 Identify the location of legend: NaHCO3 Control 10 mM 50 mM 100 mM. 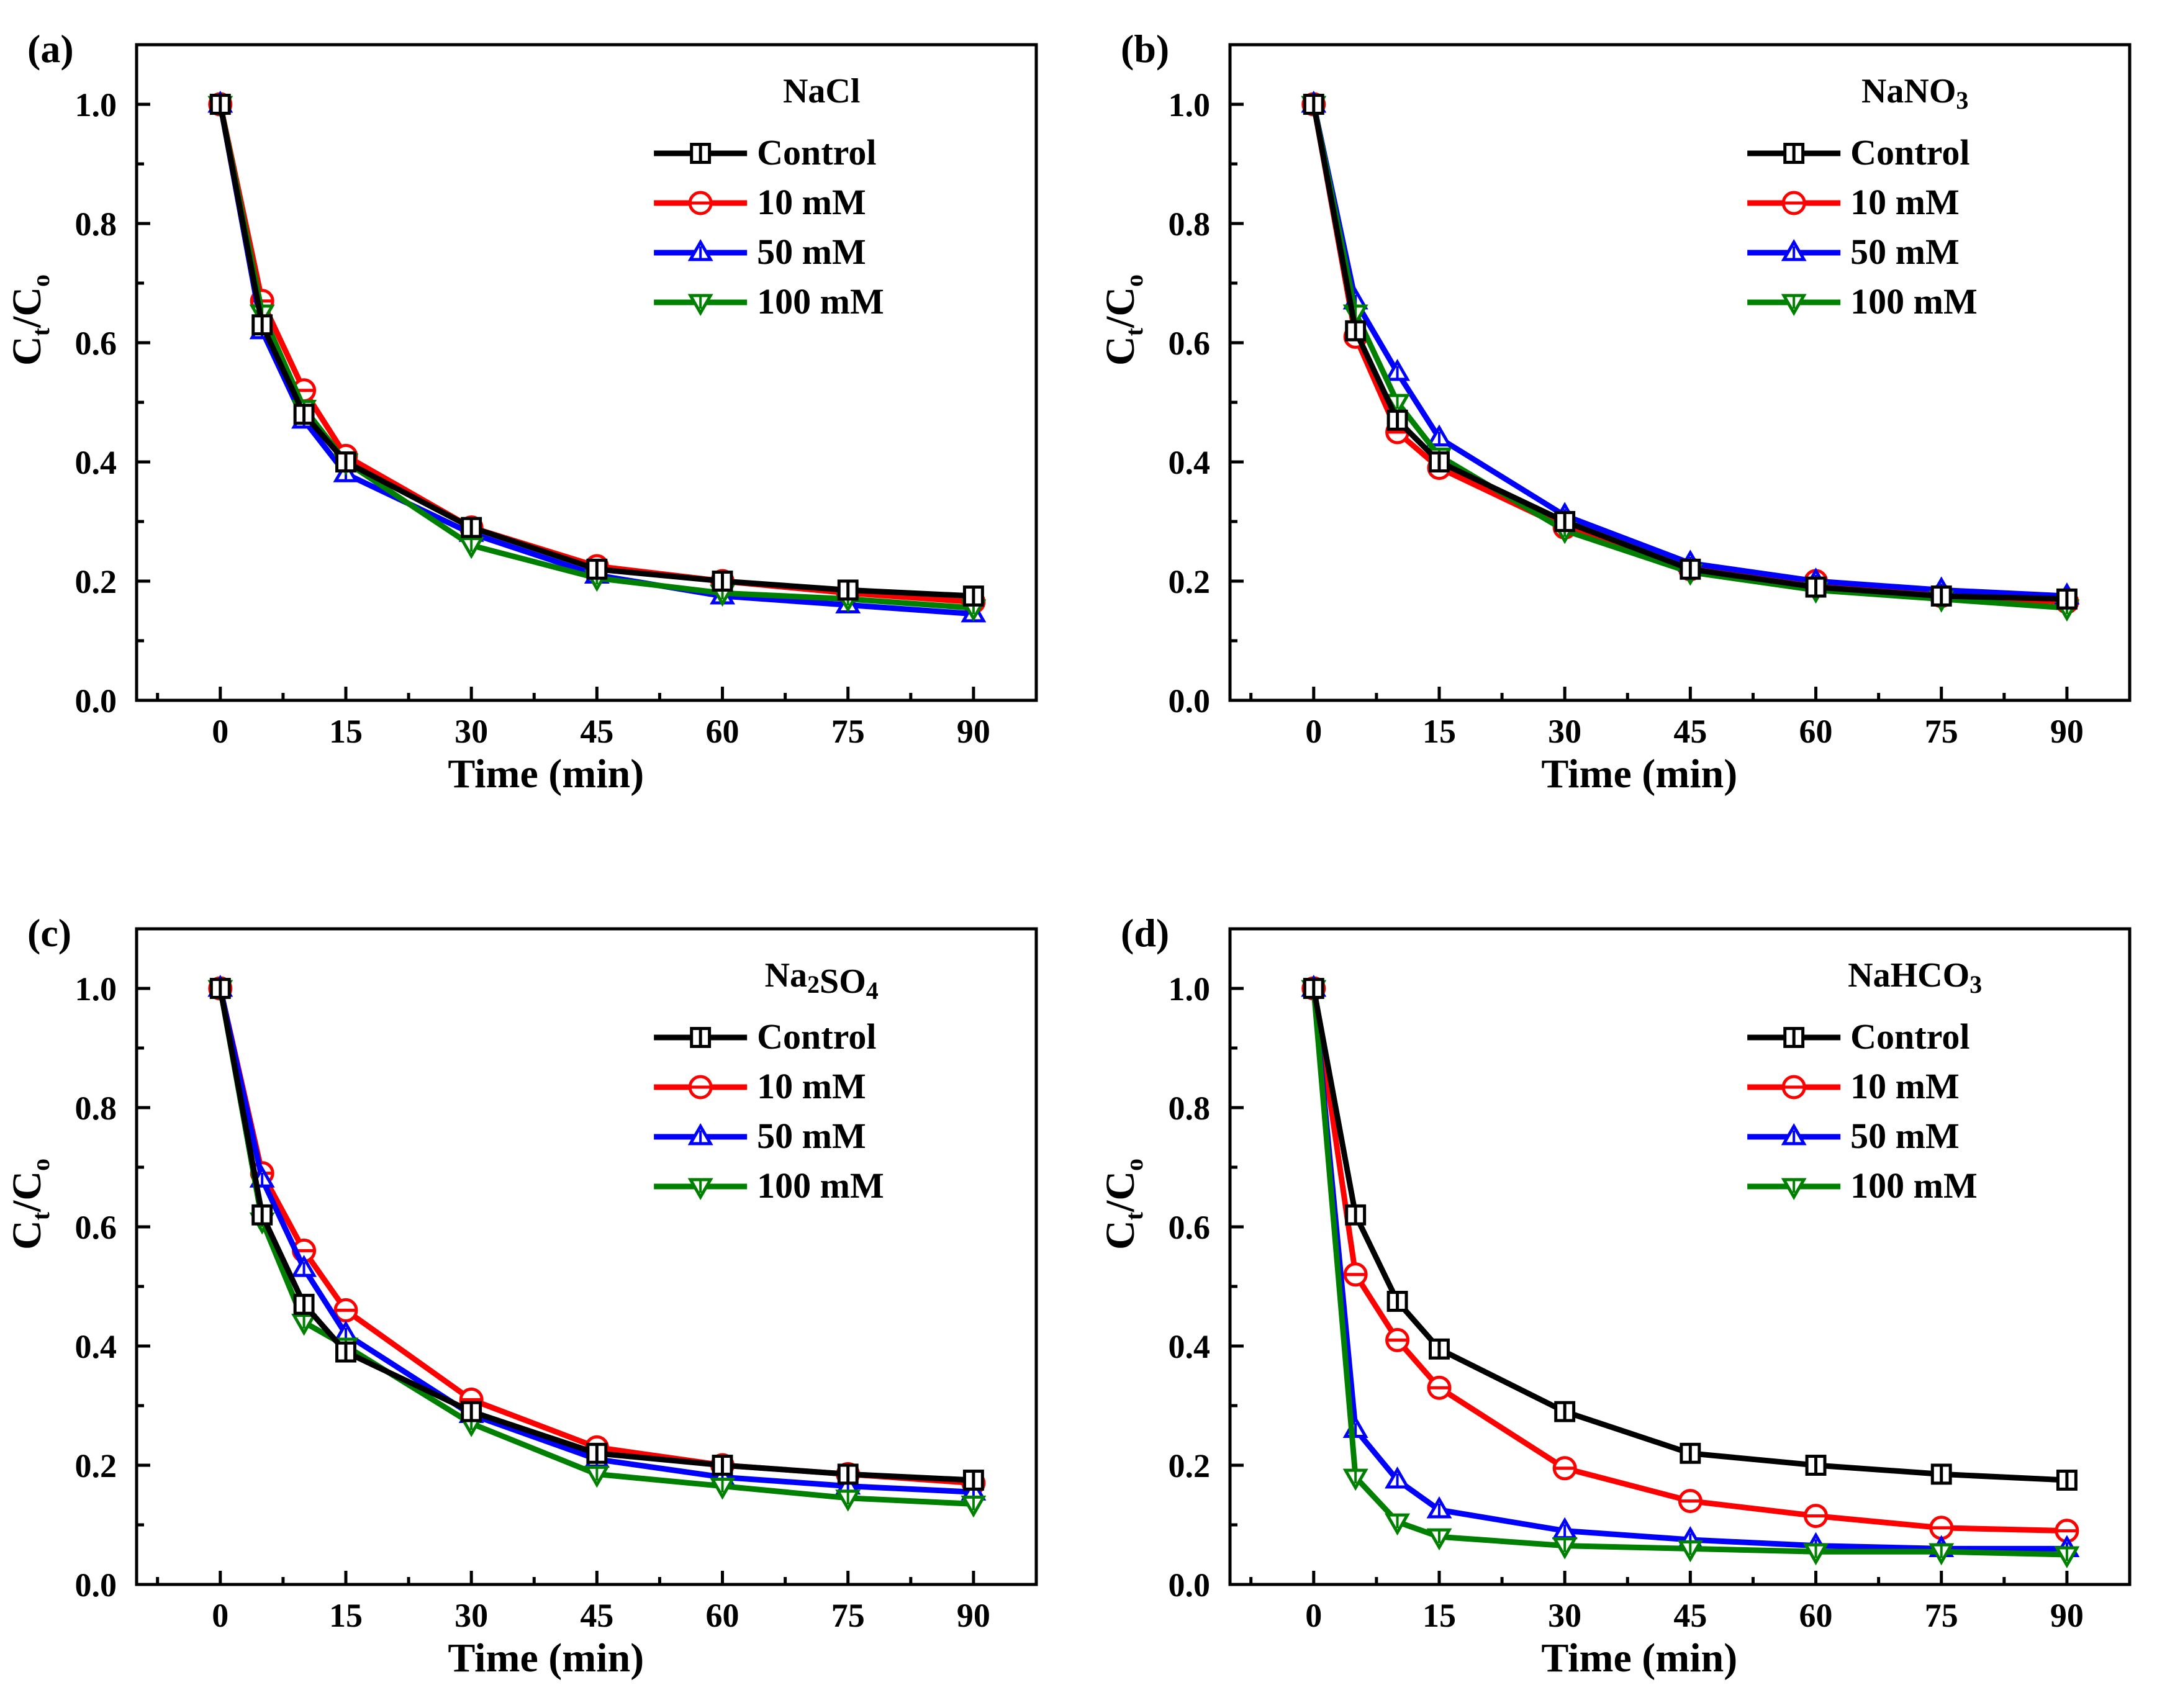
(1864, 1081).